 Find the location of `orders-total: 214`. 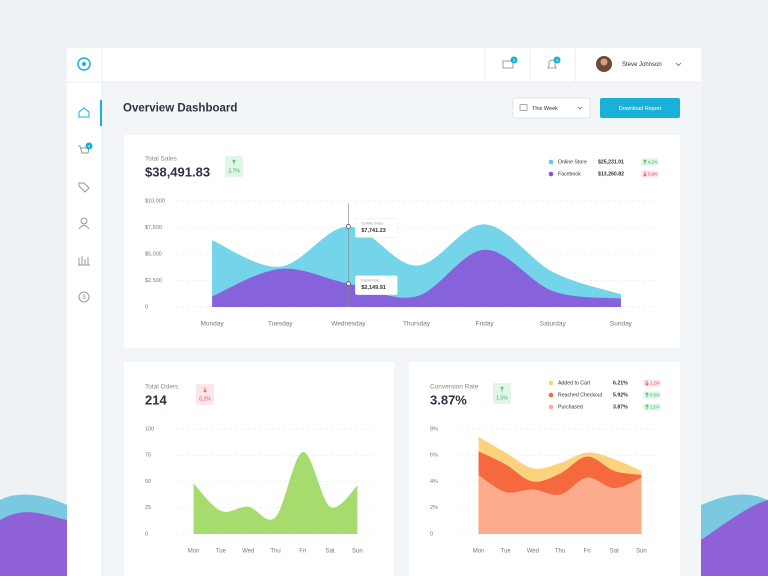

orders-total: 214 is located at coordinates (156, 399).